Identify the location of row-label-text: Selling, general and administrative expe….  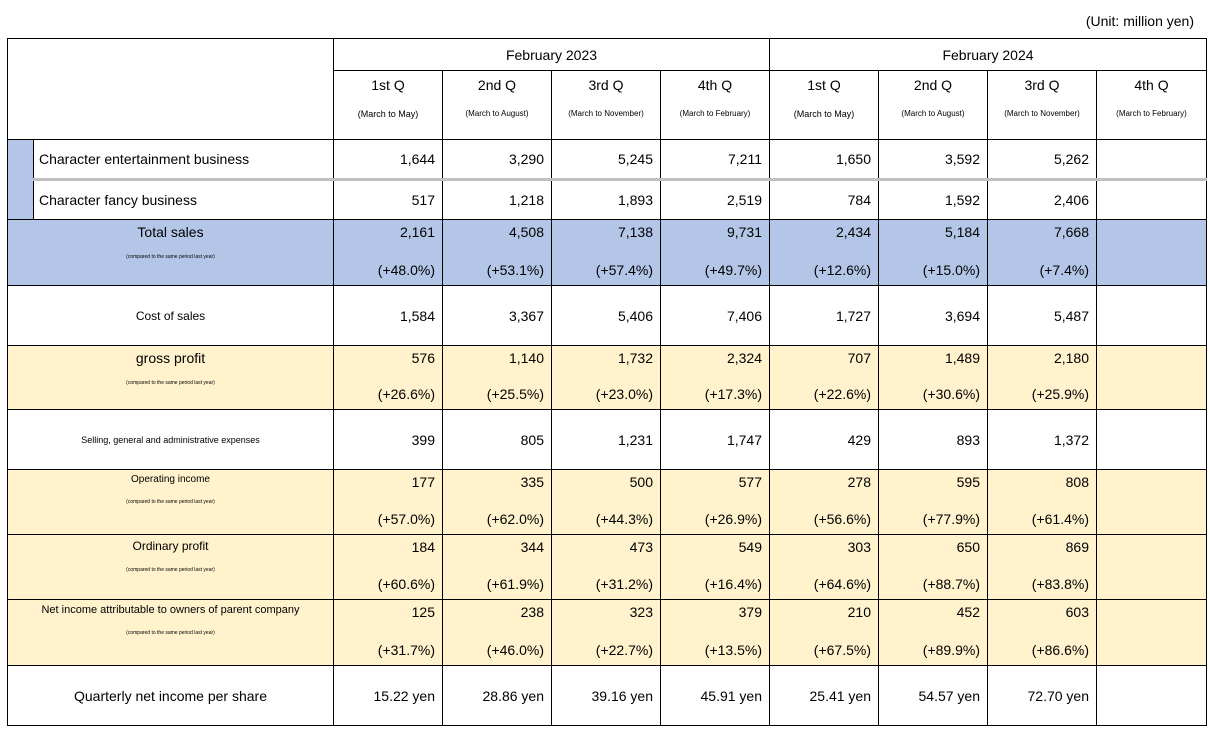
(170, 439).